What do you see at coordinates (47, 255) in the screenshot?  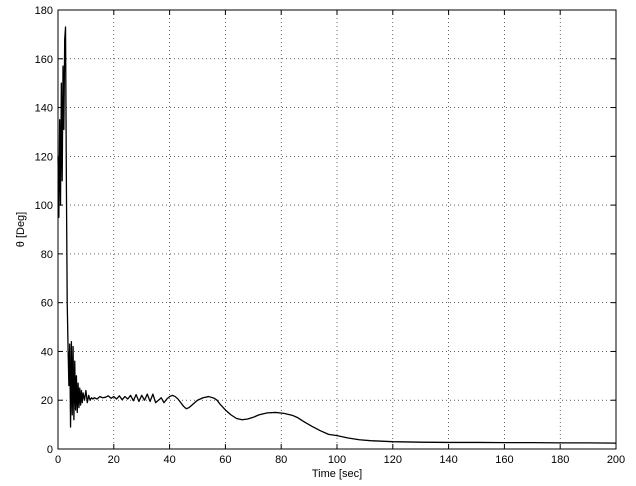 I see `y-tick-label: 80` at bounding box center [47, 255].